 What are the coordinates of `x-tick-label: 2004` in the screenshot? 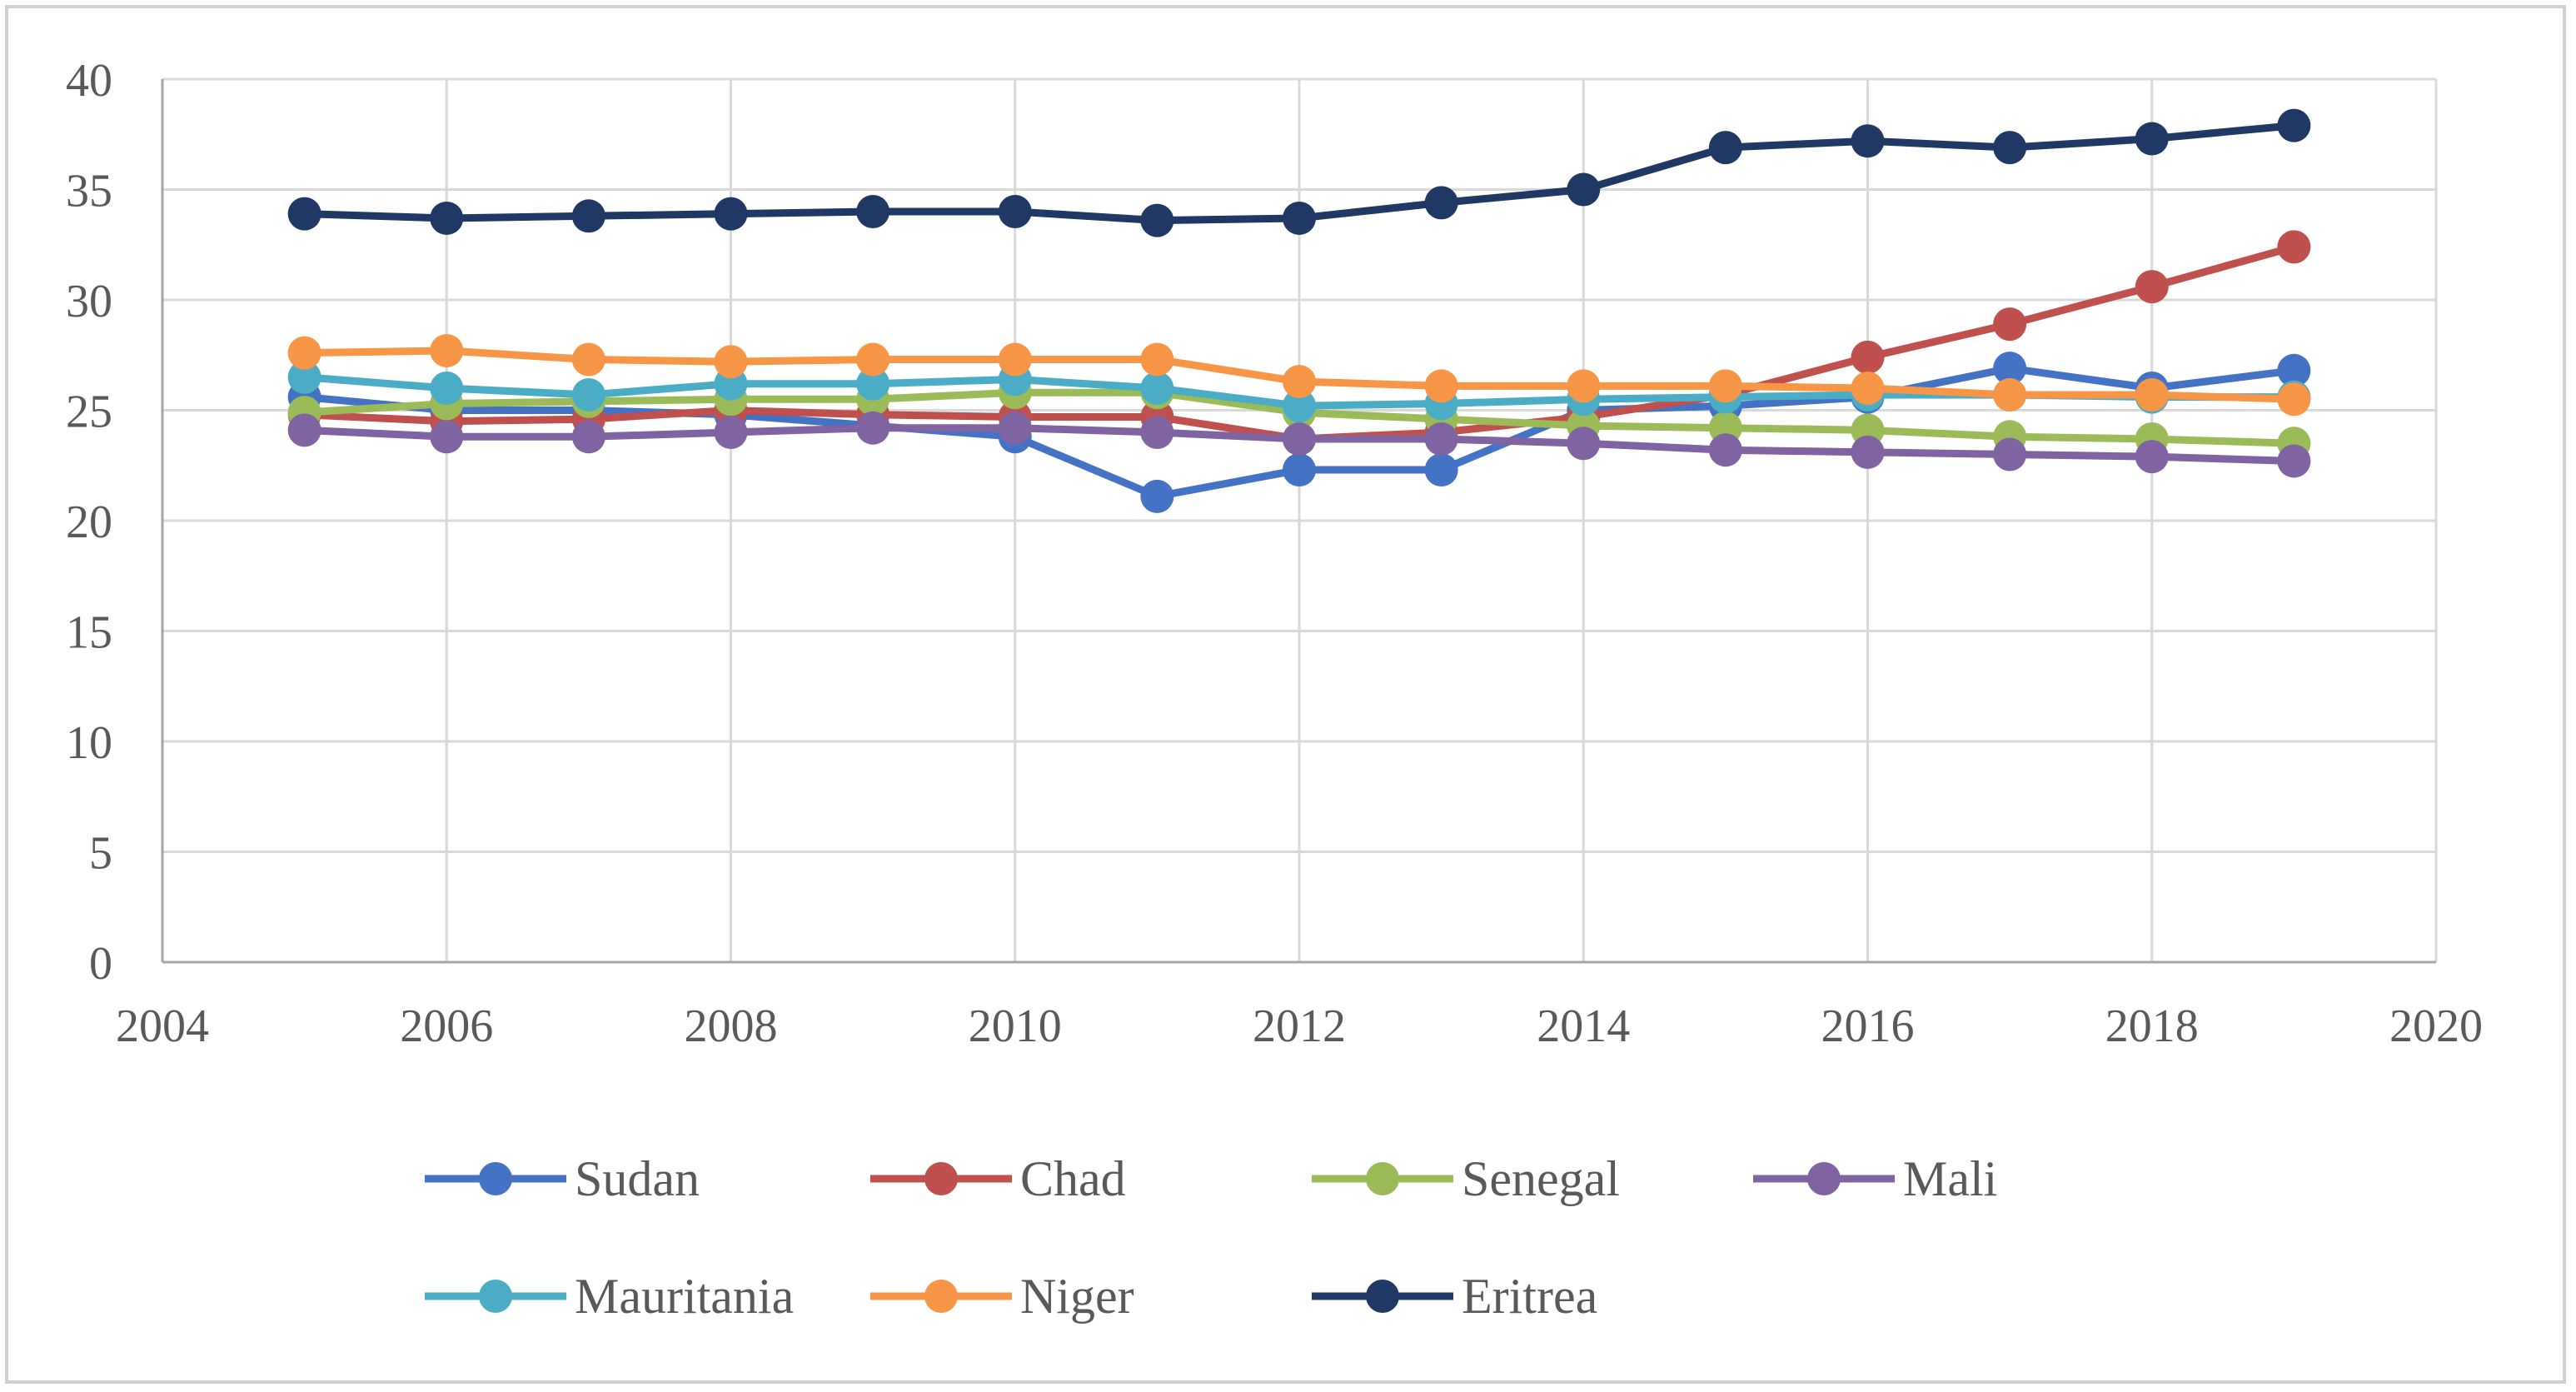 It's located at (162, 1026).